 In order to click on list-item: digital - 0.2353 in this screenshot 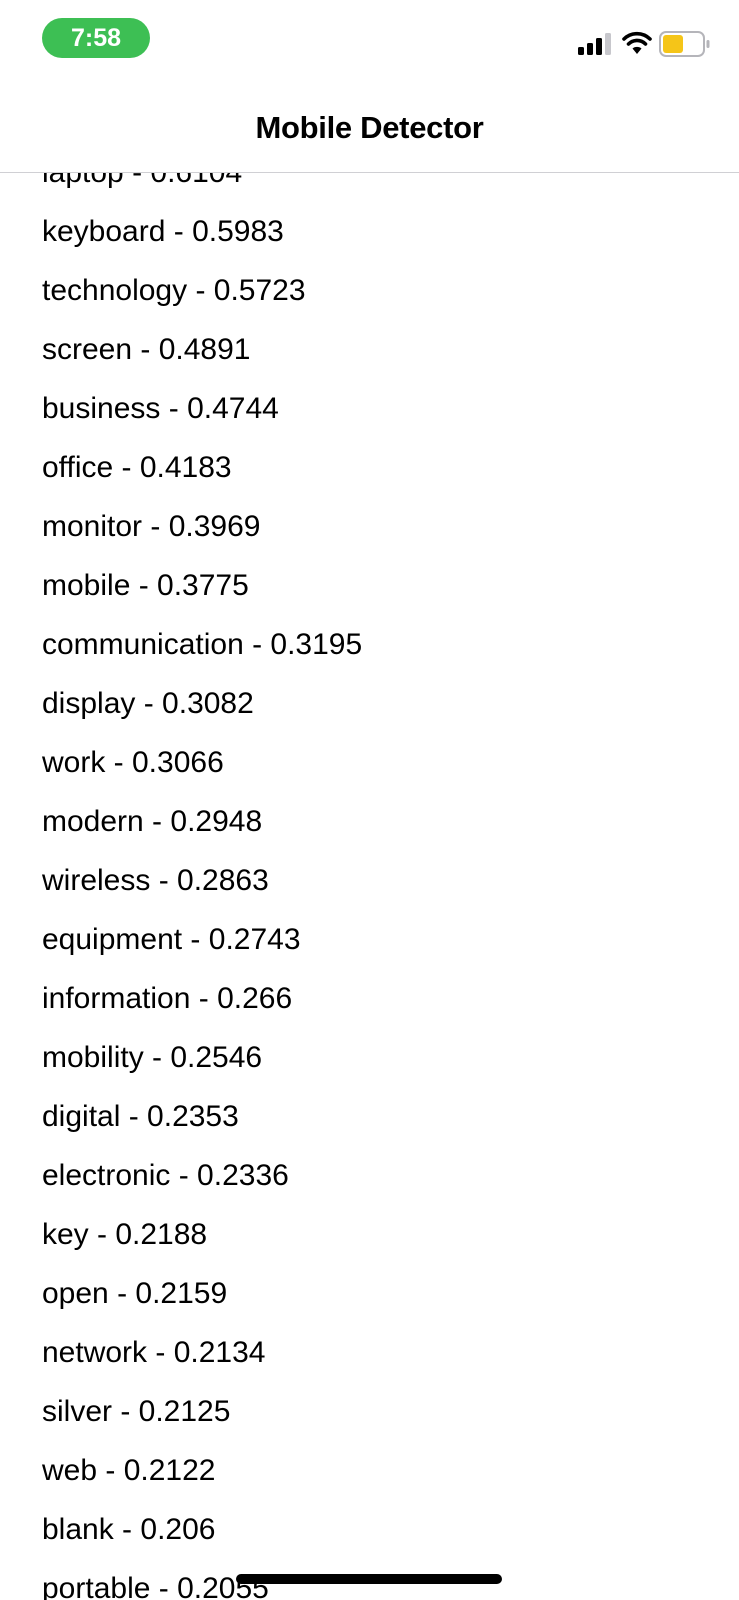, I will do `click(140, 1116)`.